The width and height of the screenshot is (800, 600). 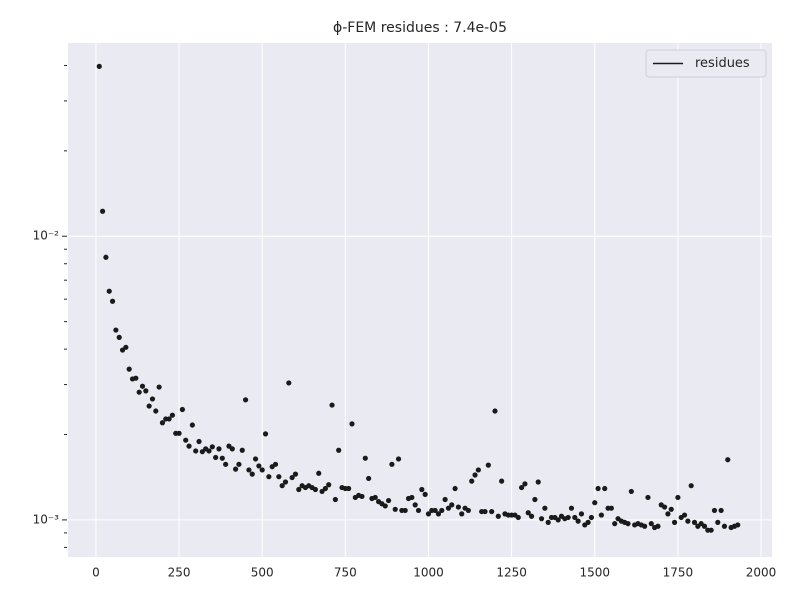 What do you see at coordinates (46, 236) in the screenshot?
I see `y-tick-label: 10⁻²` at bounding box center [46, 236].